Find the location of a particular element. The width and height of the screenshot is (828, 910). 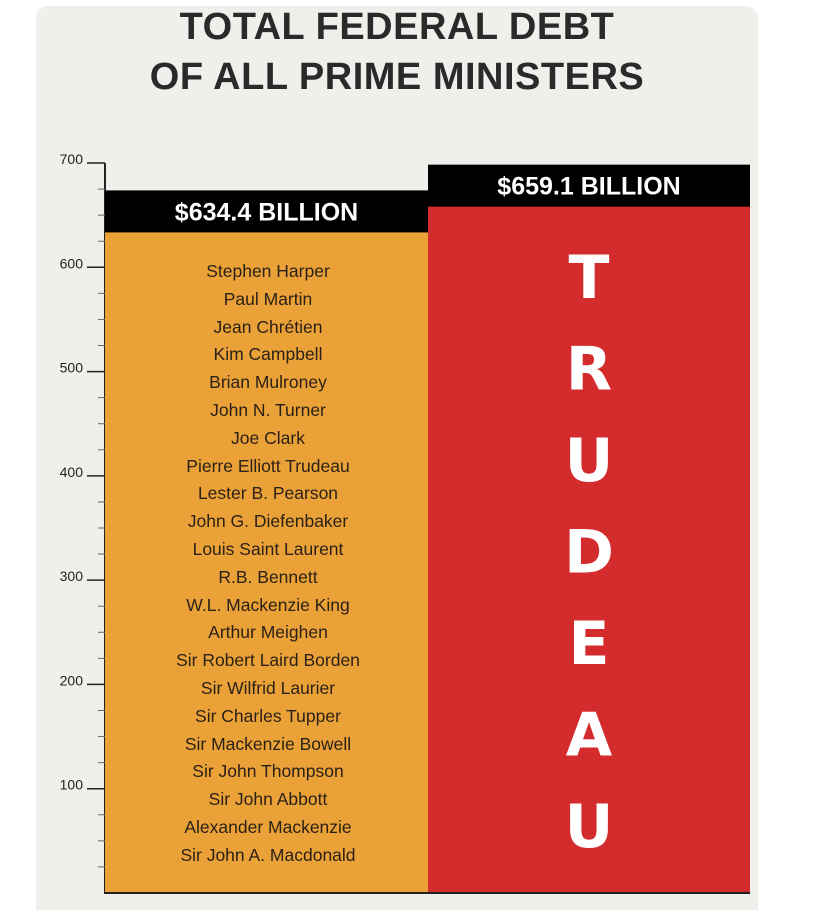

trudeau-letter: T is located at coordinates (589, 278).